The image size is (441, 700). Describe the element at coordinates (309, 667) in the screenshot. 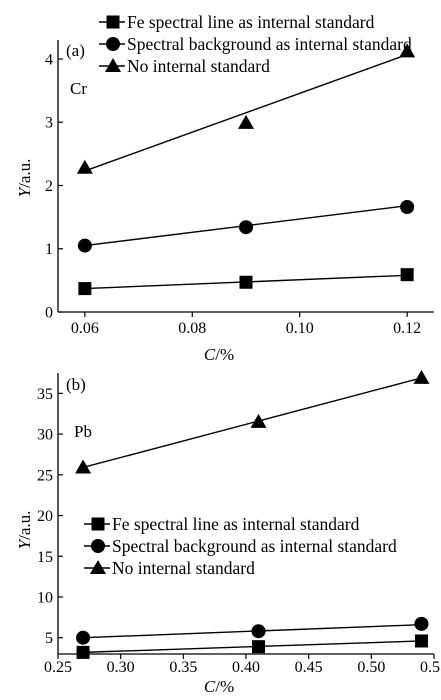

I see `x-tick-label: 0.45` at that location.